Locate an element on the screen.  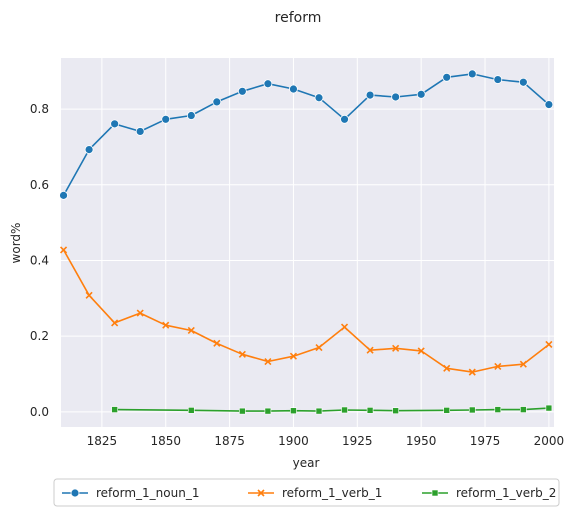
y-tick-label: 0.0 is located at coordinates (39, 412).